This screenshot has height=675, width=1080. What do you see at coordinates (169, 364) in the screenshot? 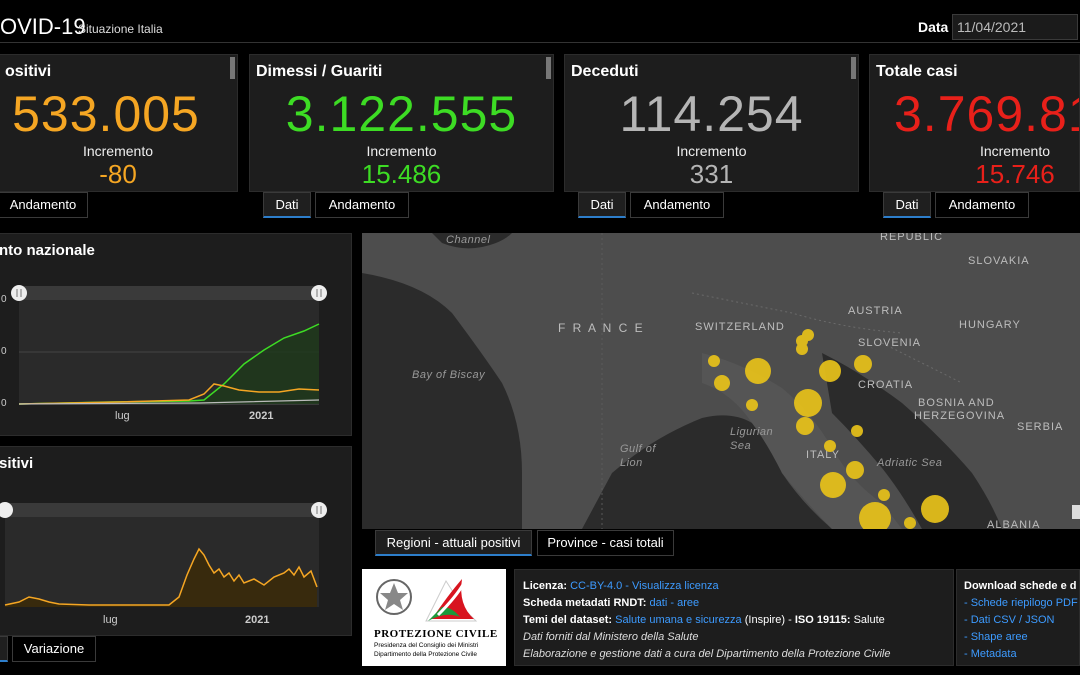
I see `guariti-area` at bounding box center [169, 364].